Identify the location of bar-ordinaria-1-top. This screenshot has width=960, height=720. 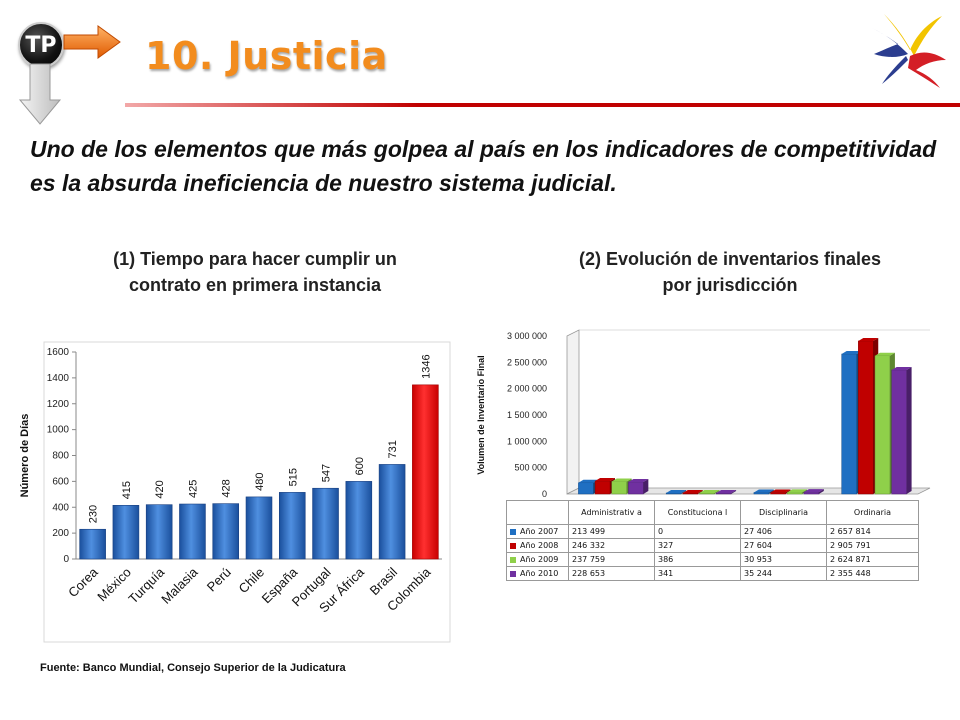
(868, 339).